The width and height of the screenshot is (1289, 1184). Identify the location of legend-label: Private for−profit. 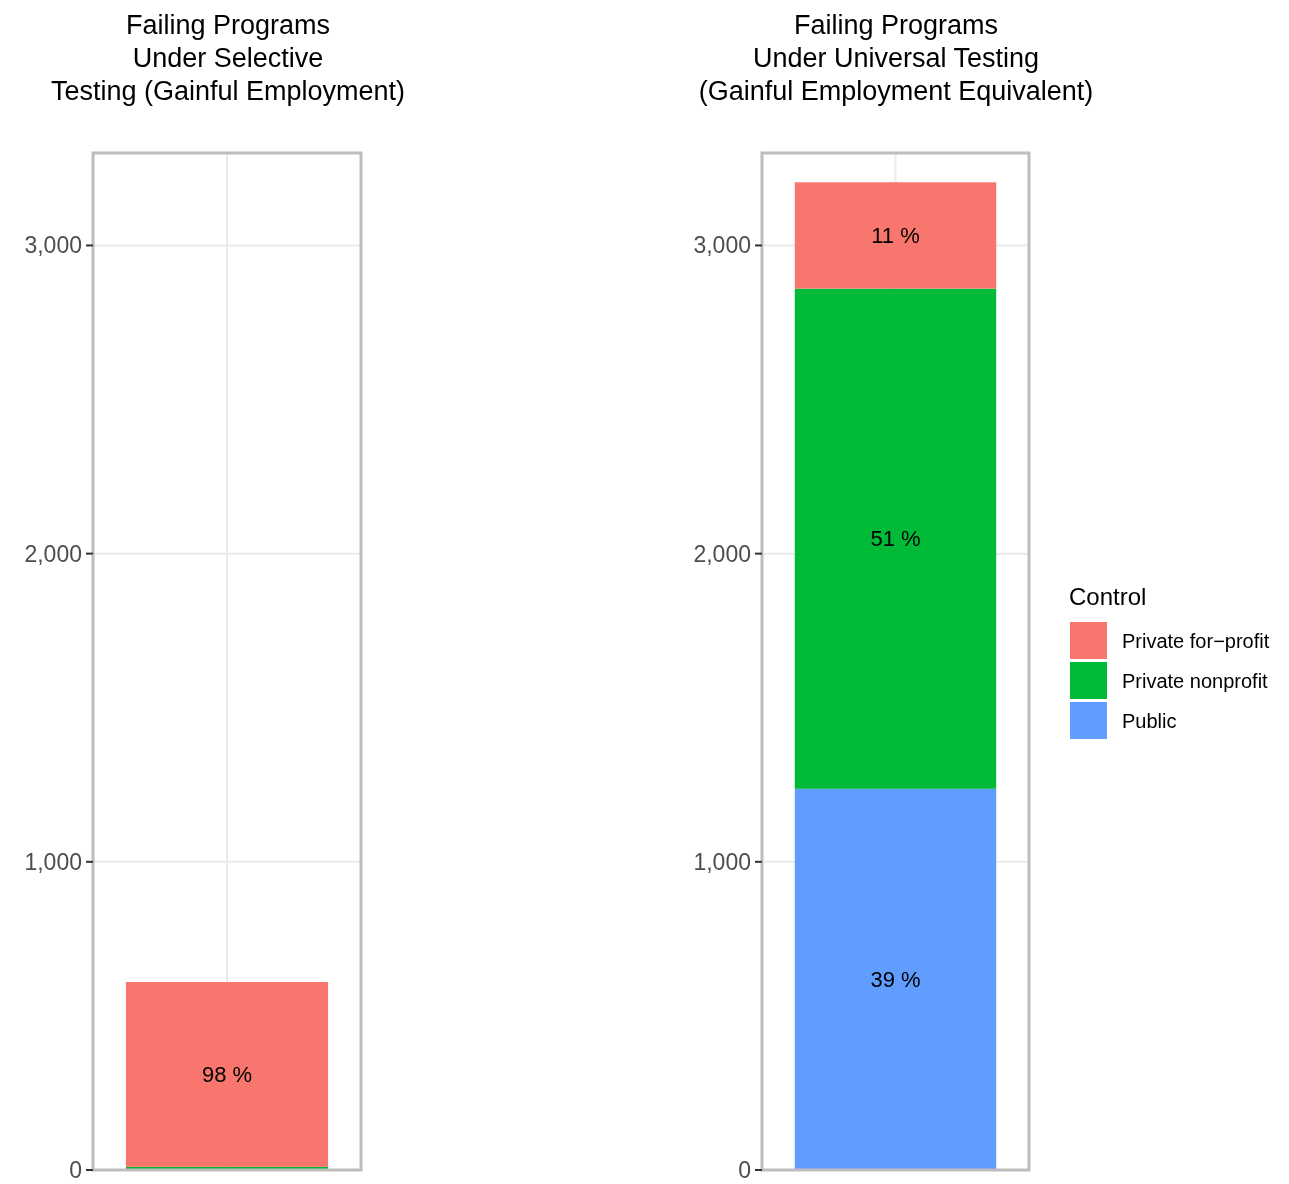
(1196, 641).